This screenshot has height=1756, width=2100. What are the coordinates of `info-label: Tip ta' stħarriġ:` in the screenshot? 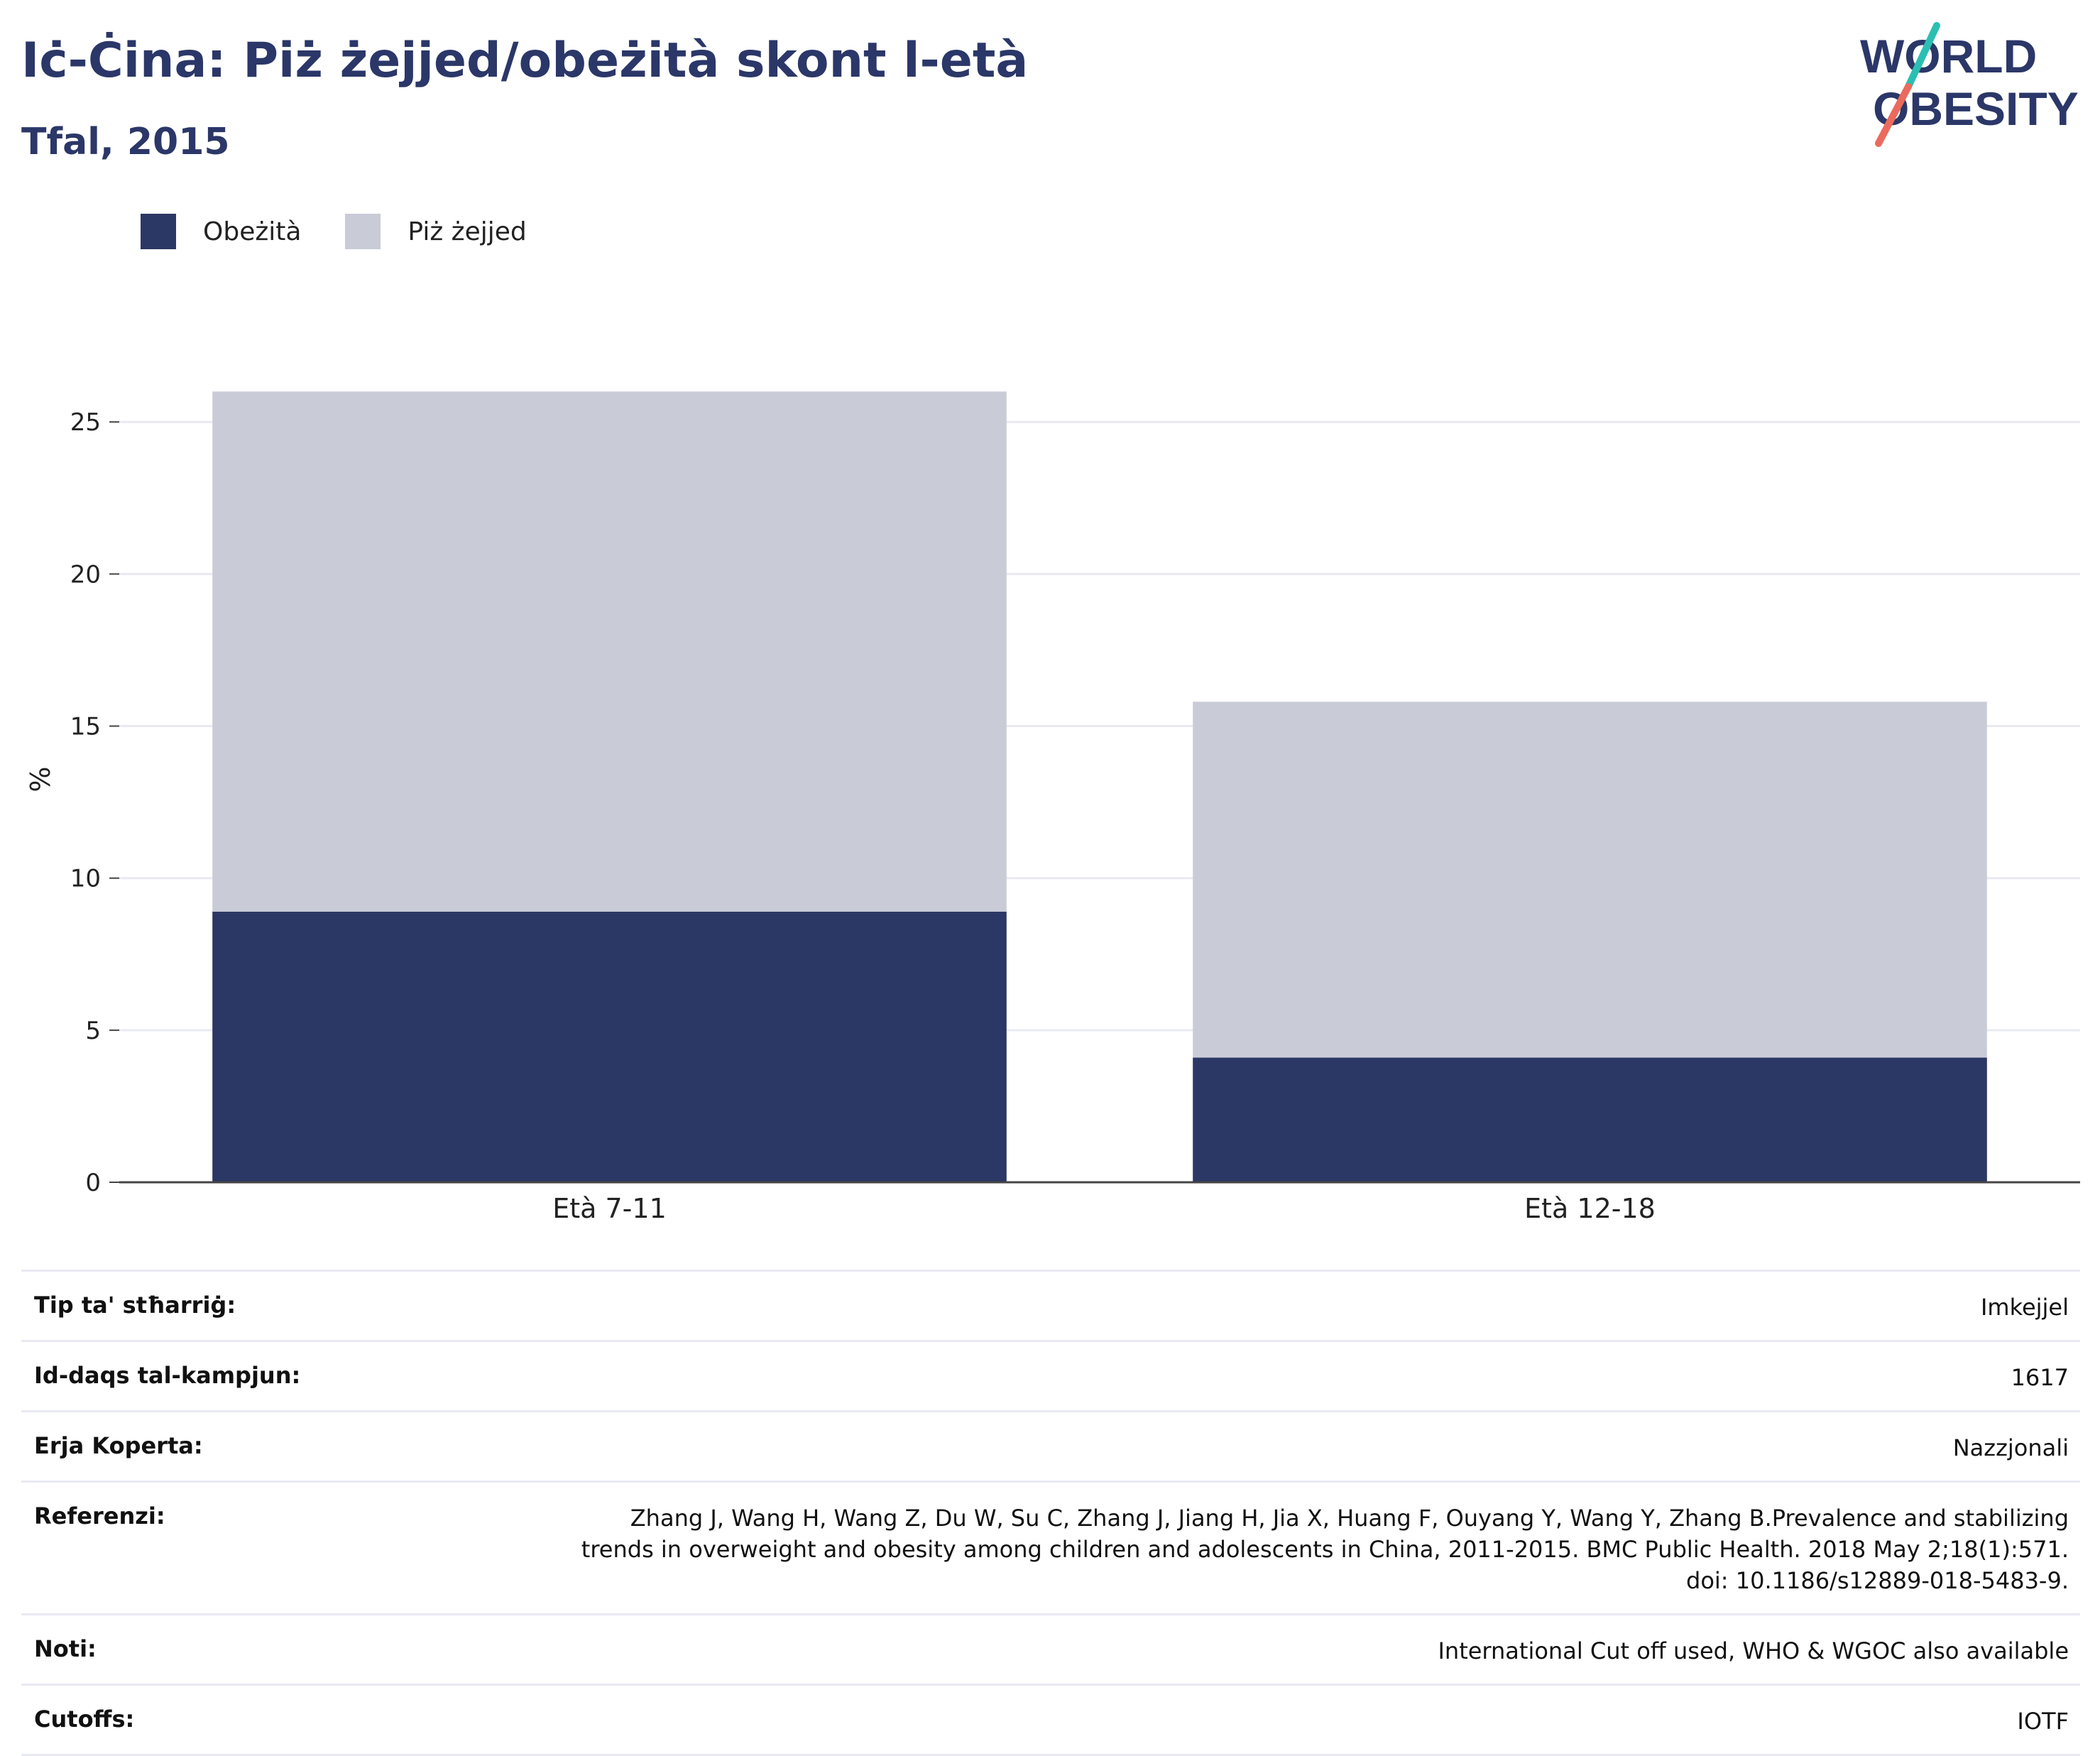 It's located at (135, 1305).